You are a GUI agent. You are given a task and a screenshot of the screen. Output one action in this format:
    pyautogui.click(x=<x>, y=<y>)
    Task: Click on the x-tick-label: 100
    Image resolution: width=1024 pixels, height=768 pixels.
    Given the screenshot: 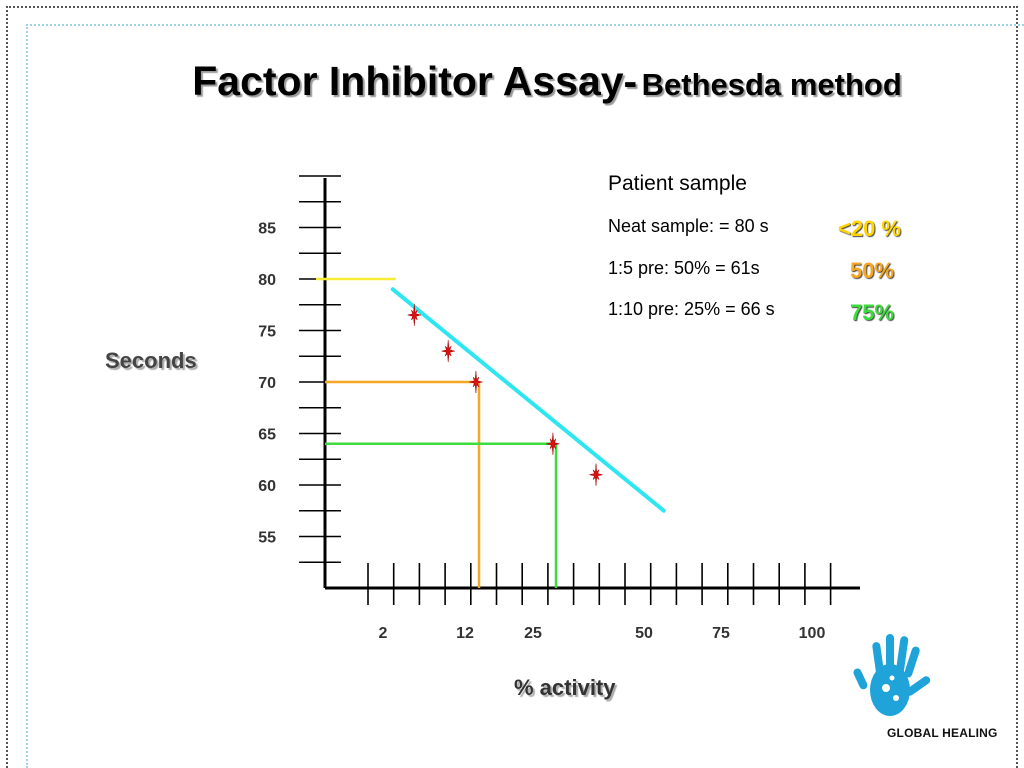 What is the action you would take?
    pyautogui.click(x=812, y=633)
    